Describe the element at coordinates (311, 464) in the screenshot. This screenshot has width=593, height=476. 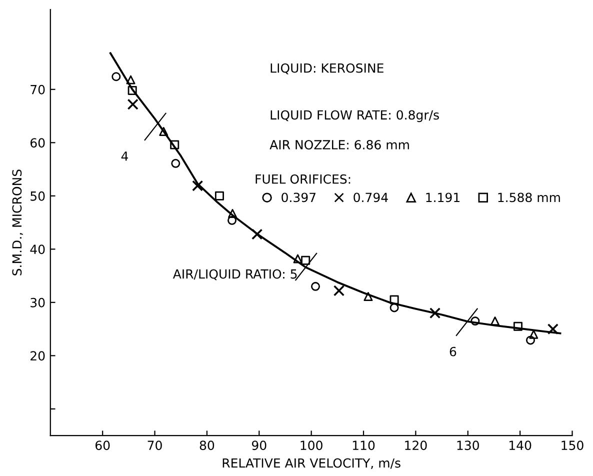
I see `x-axis-title: RELATIVE AIR VELOCITY, m/s` at that location.